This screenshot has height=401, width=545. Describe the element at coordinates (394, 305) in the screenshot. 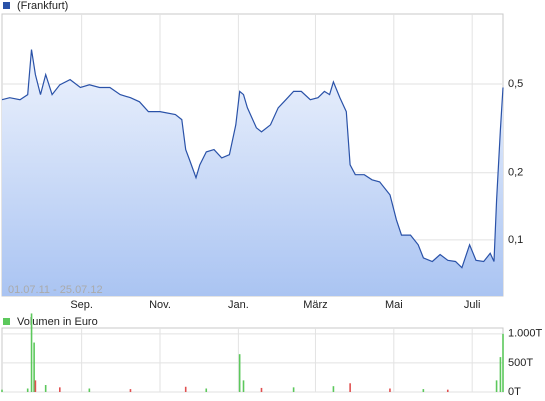

I see `x-tick-label: Mai` at that location.